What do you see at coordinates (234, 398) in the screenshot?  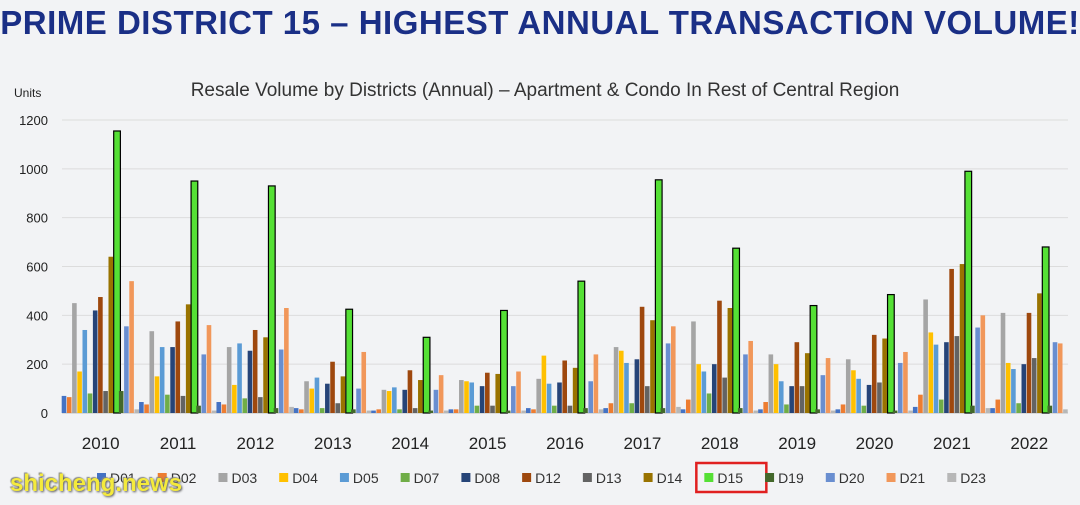 I see `bar-D04-2012` at bounding box center [234, 398].